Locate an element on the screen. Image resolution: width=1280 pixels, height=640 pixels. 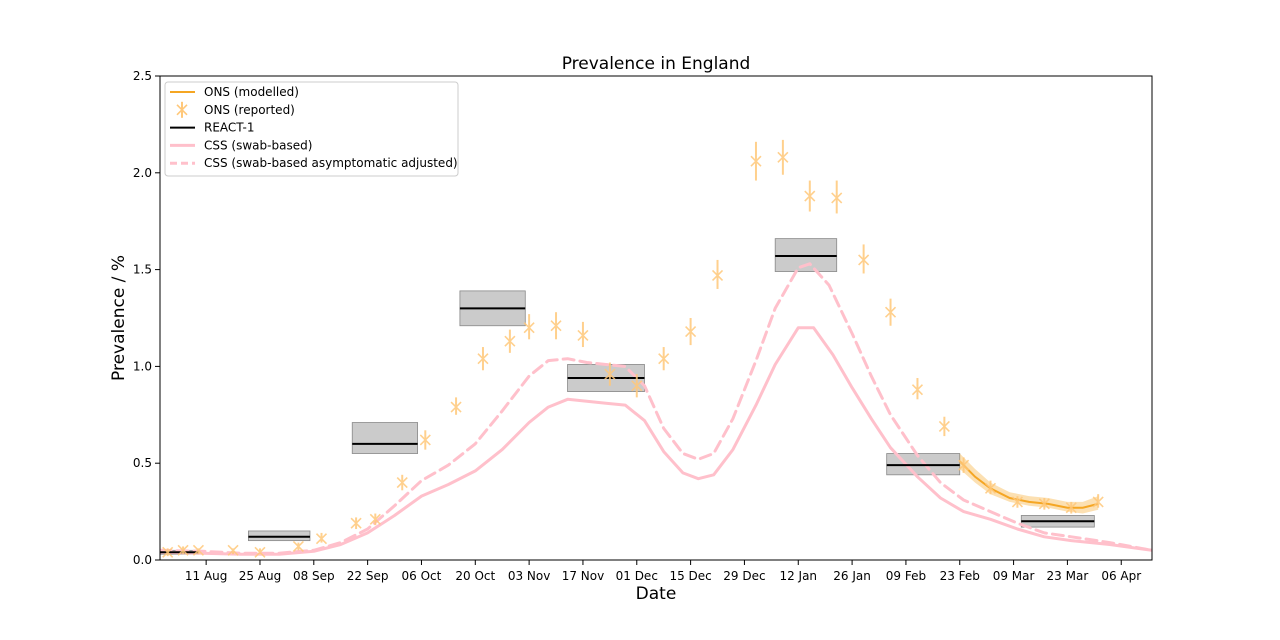
x-tick-label-16: 23 Mar is located at coordinates (1068, 576).